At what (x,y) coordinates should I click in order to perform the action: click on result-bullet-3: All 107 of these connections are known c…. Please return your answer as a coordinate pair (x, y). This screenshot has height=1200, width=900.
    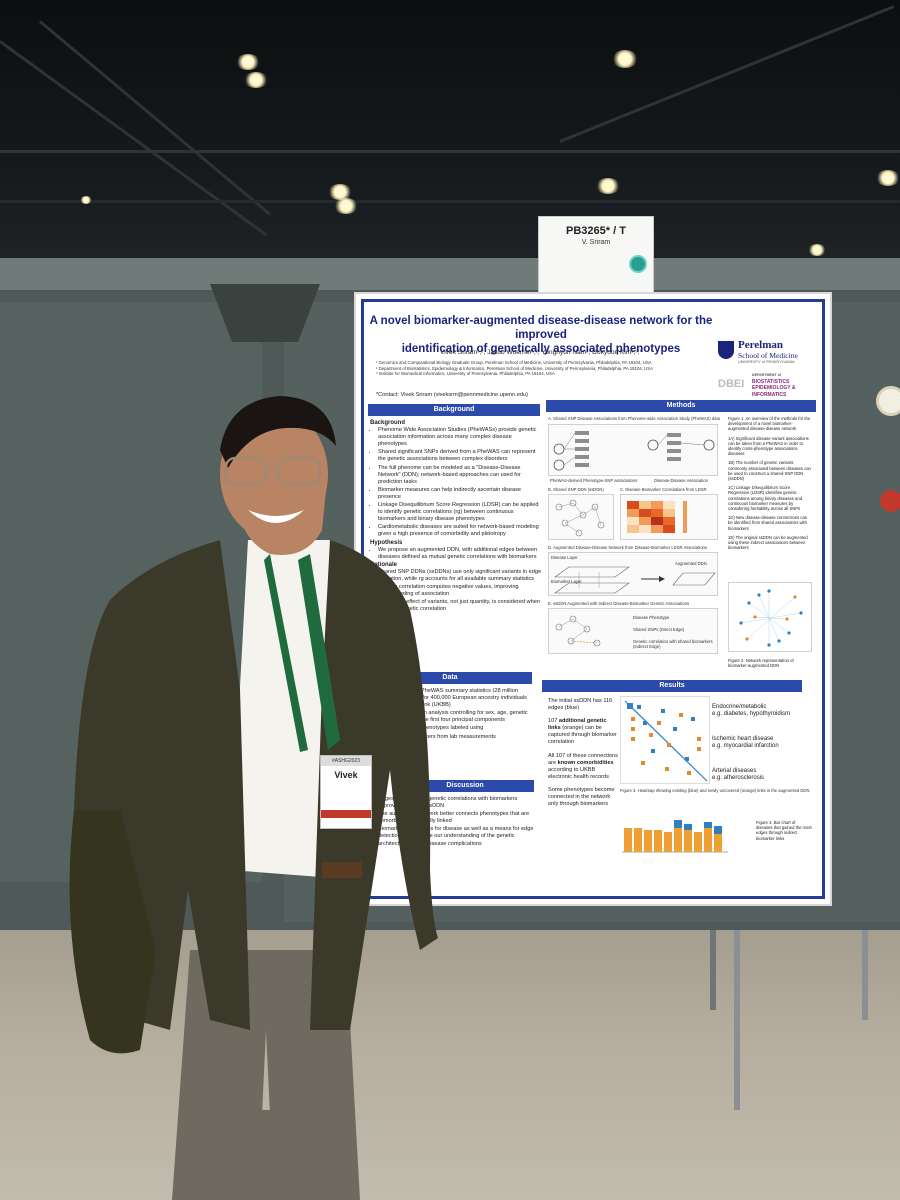
    Looking at the image, I should click on (584, 767).